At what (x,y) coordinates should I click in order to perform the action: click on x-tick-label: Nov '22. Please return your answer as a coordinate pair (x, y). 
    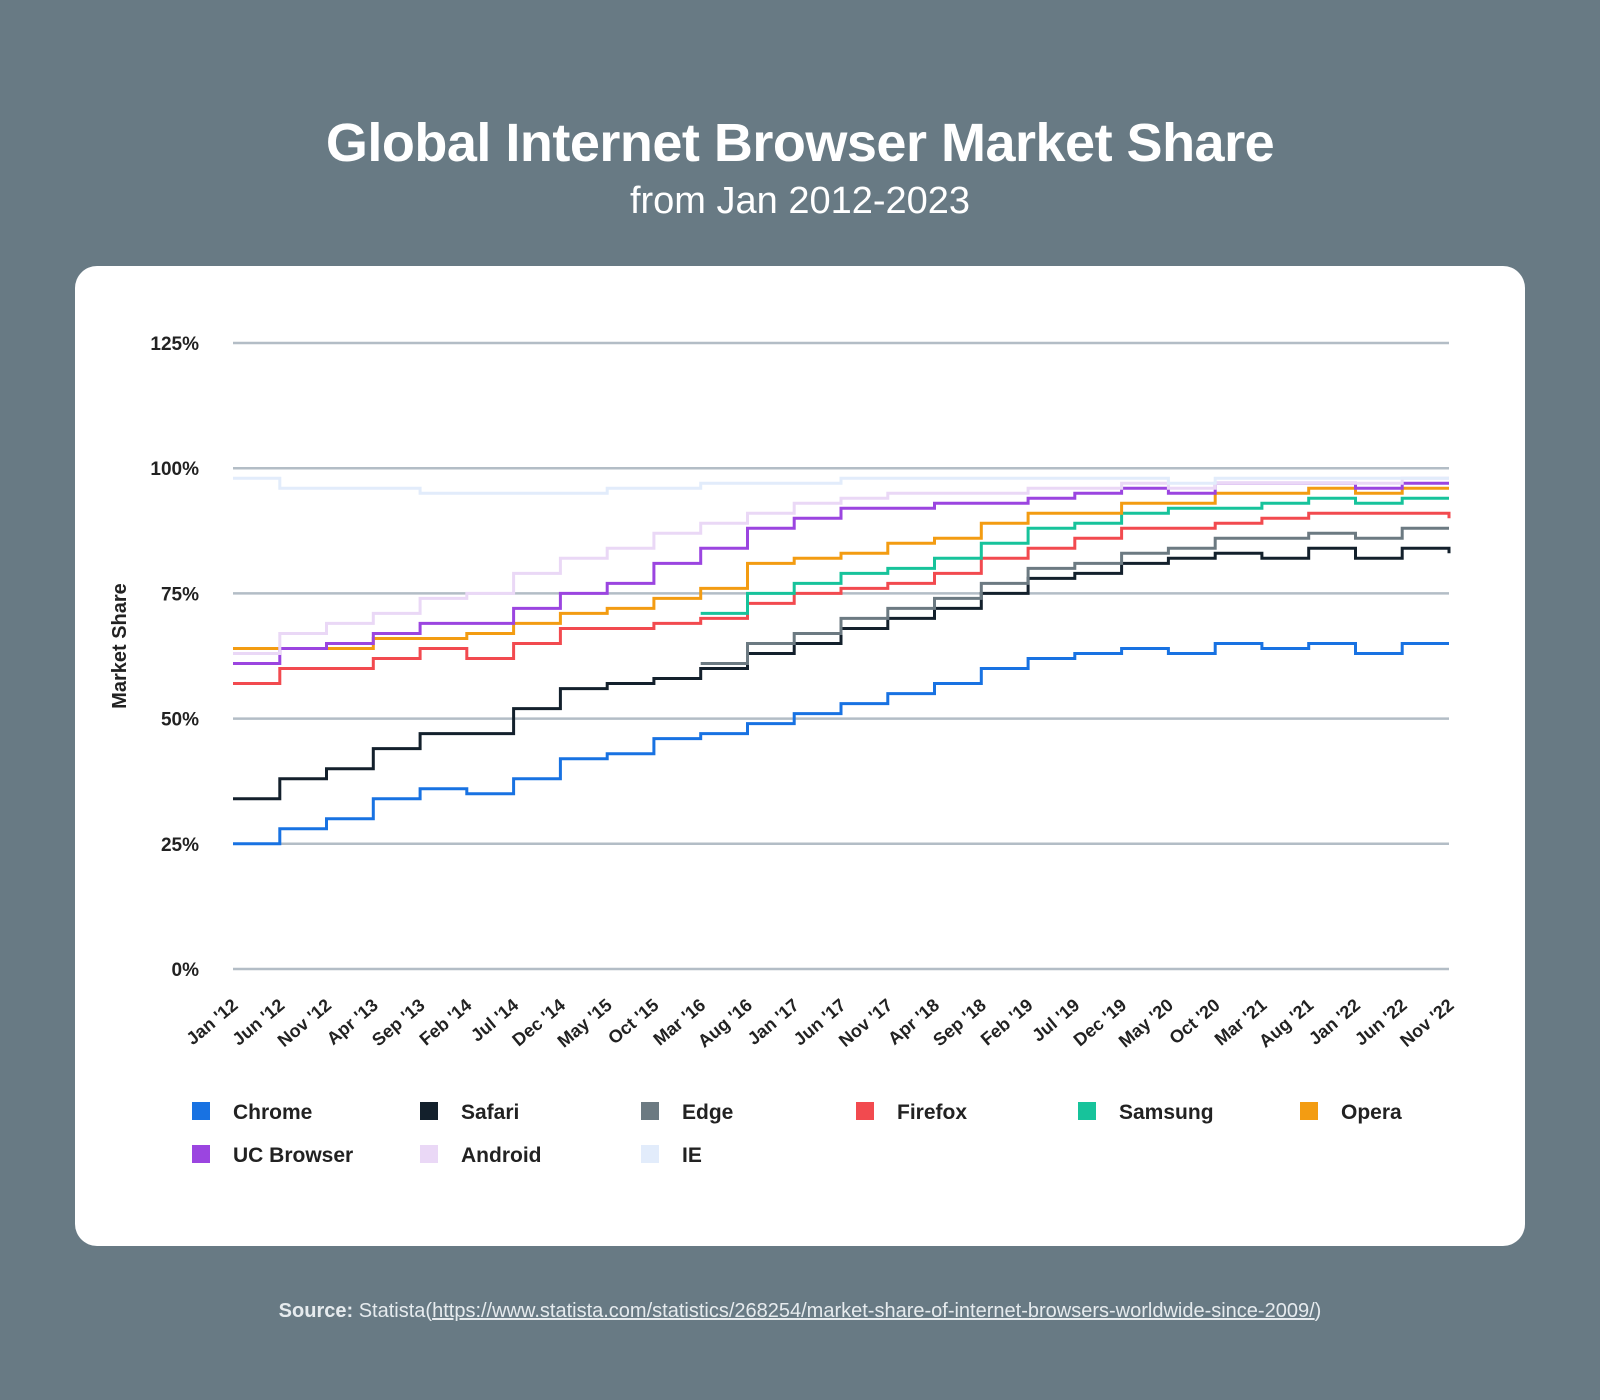
    Looking at the image, I should click on (1426, 1023).